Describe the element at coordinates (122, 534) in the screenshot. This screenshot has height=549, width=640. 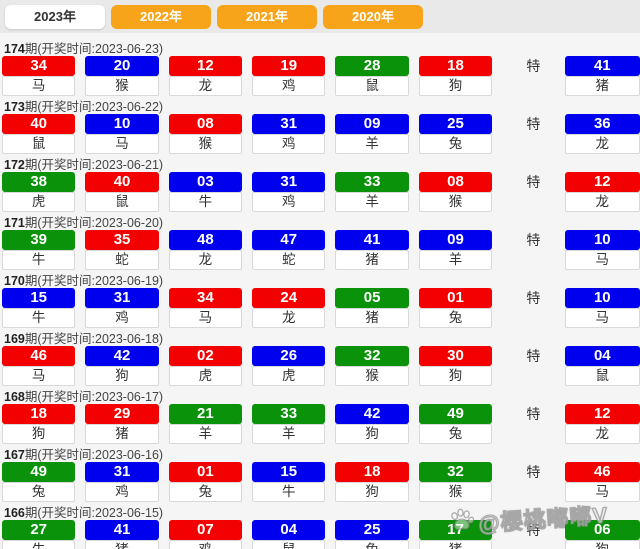
I see `number-cell: 41猪` at that location.